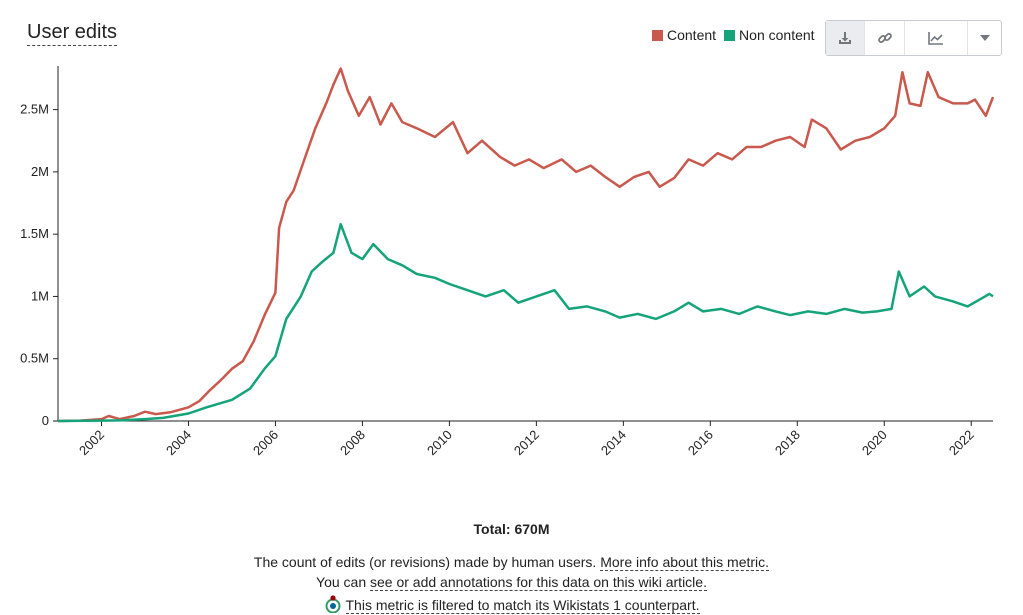 The width and height of the screenshot is (1023, 615). What do you see at coordinates (700, 442) in the screenshot?
I see `x-tick-label: 2016` at bounding box center [700, 442].